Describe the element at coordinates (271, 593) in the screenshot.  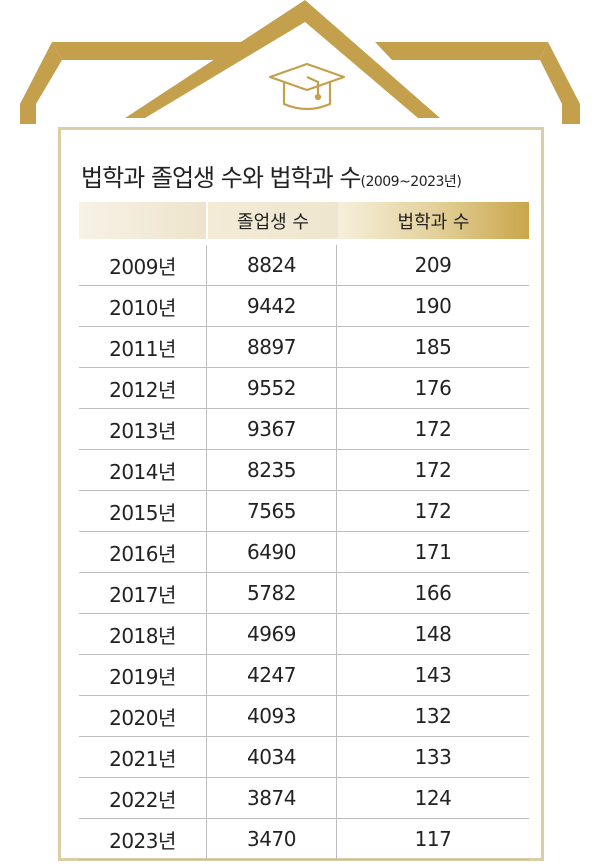
I see `cell-graduates: 5782` at that location.